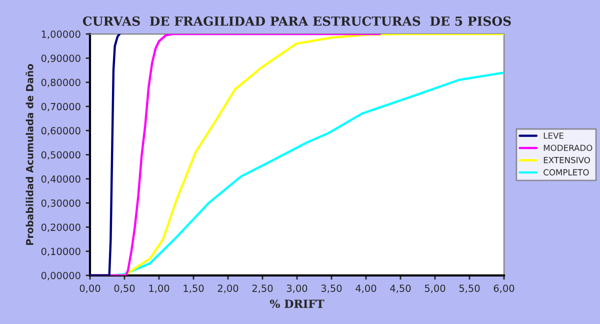 The width and height of the screenshot is (600, 324). I want to click on chart-title: CURVAS DE FRAGILIDAD PARA ESTRUCTURAS DE 5 PISOS, so click(296, 21).